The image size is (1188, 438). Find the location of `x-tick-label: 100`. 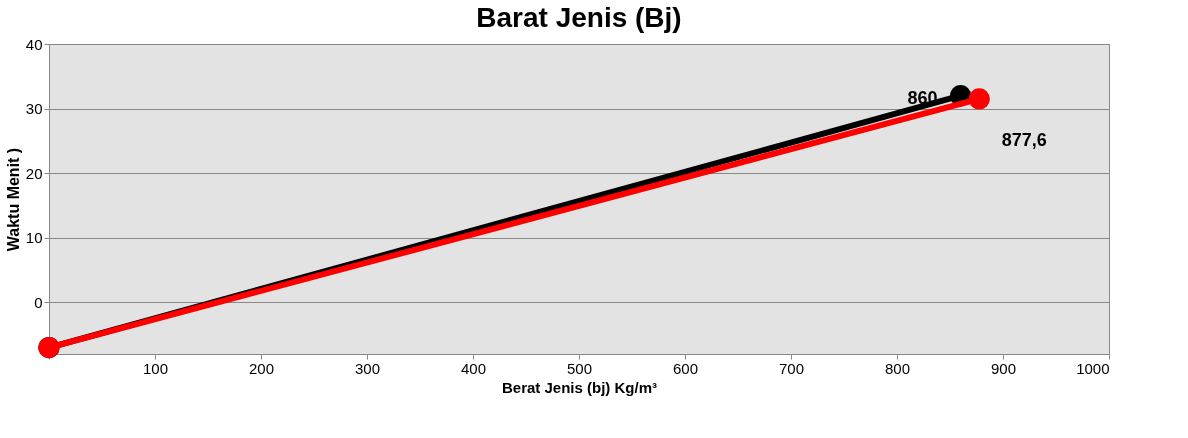

x-tick-label: 100 is located at coordinates (155, 368).